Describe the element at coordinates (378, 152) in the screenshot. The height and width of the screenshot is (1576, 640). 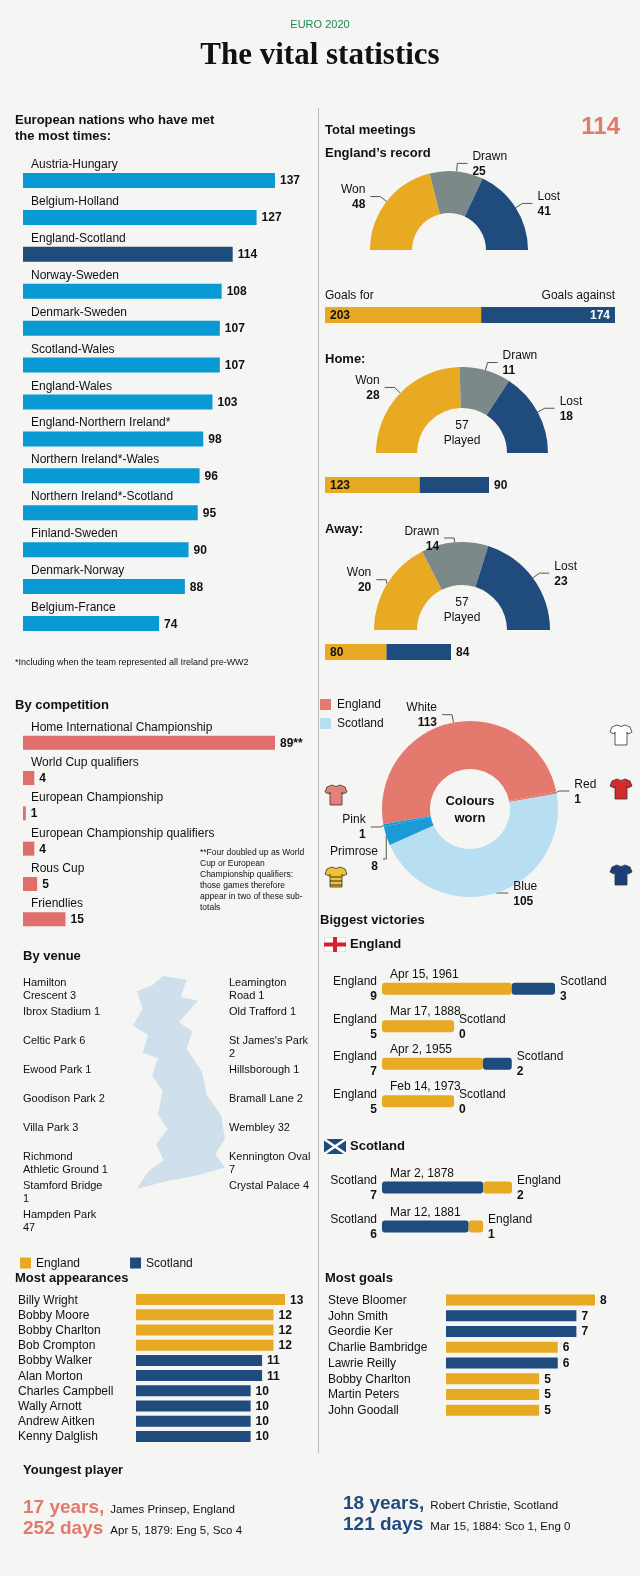
I see `chart-title: England’s record` at that location.